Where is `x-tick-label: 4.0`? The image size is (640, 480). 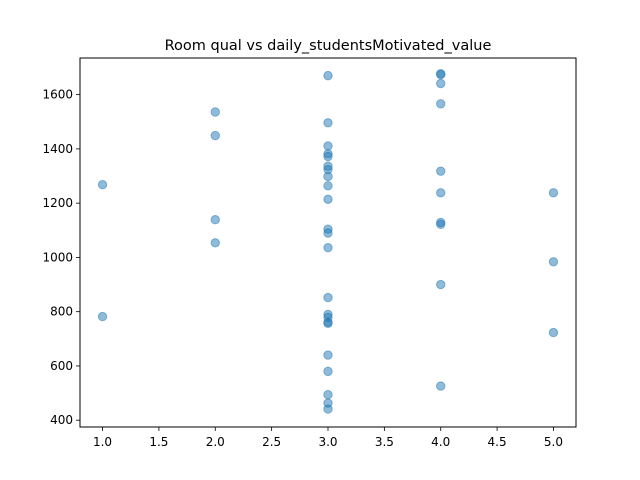
x-tick-label: 4.0 is located at coordinates (440, 442).